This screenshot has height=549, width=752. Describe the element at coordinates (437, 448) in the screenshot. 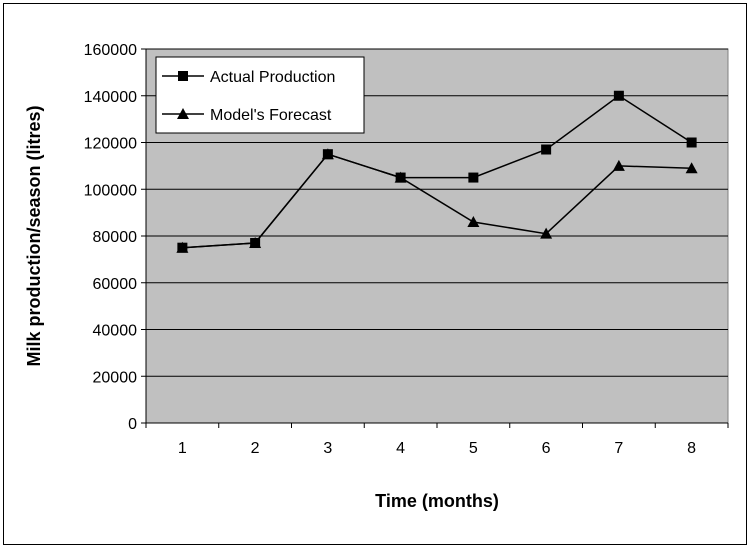

I see `x-tick-labels: 1 2 3 4 5 6 7 8` at that location.